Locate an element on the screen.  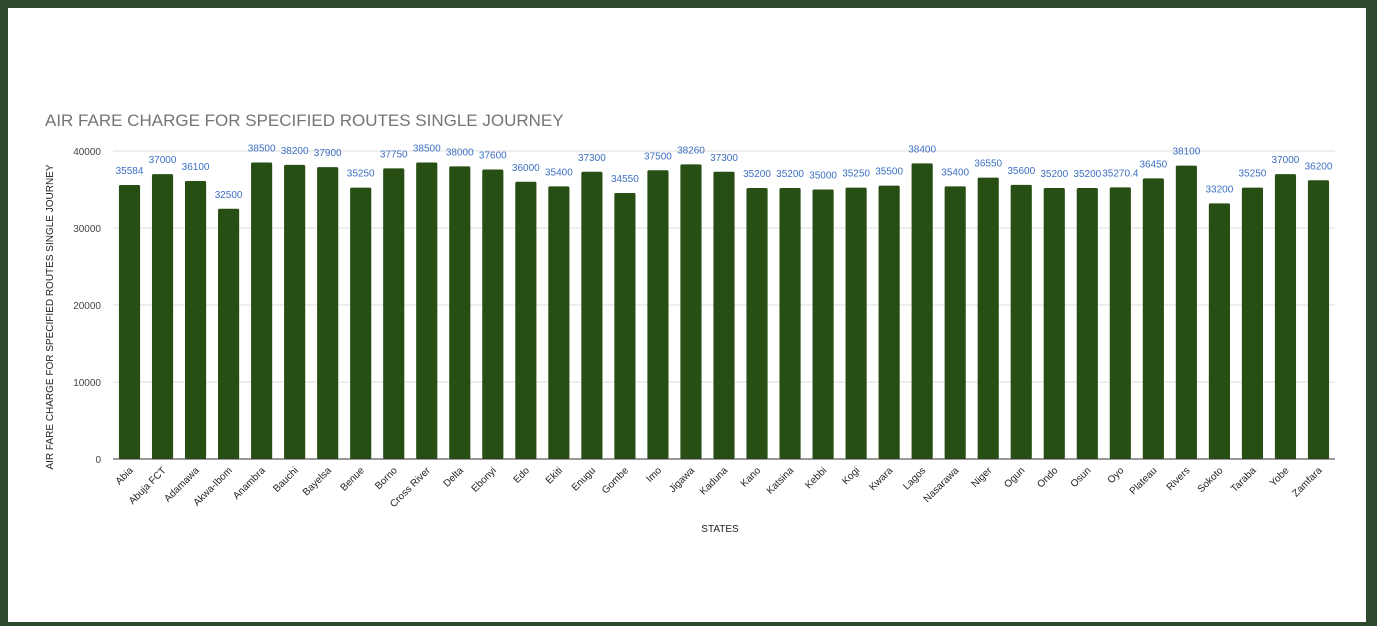
category-label: Osun is located at coordinates (1081, 477).